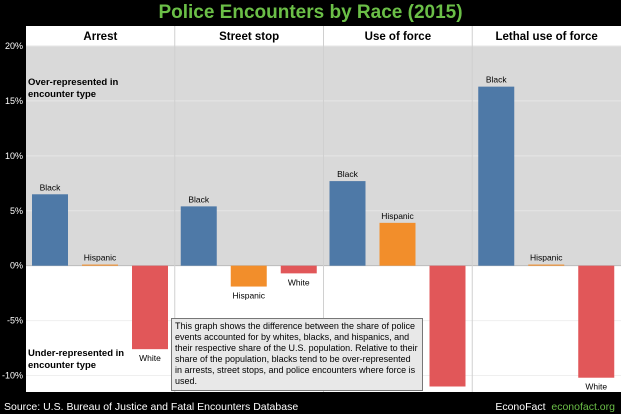 Image resolution: width=621 pixels, height=414 pixels. I want to click on brand-name: EconoFact, so click(520, 407).